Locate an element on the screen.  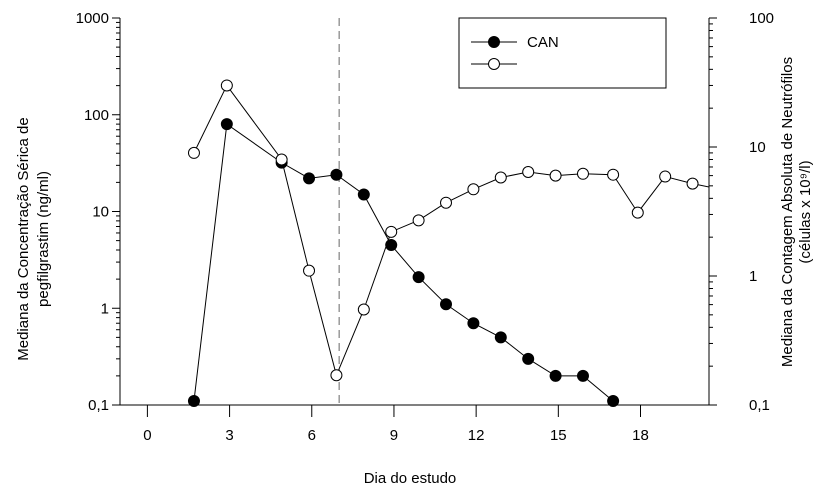
legend-box is located at coordinates (562, 53).